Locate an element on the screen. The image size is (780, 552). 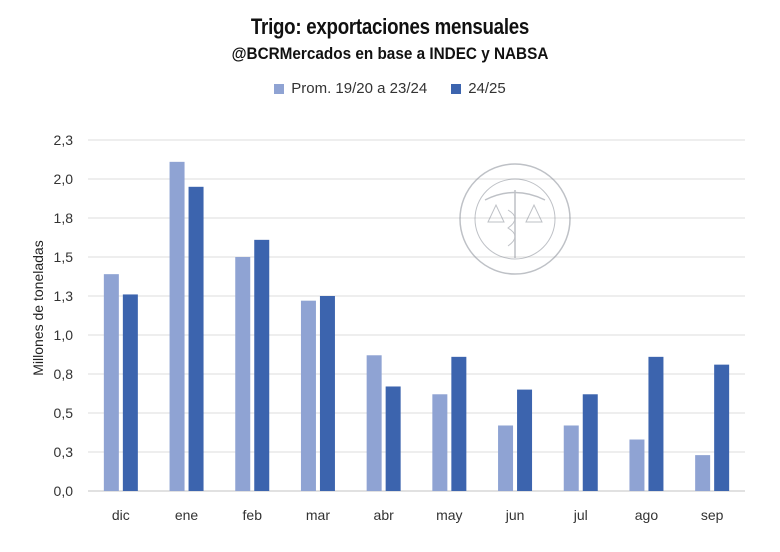
y-tick-label: 0,3 is located at coordinates (64, 452).